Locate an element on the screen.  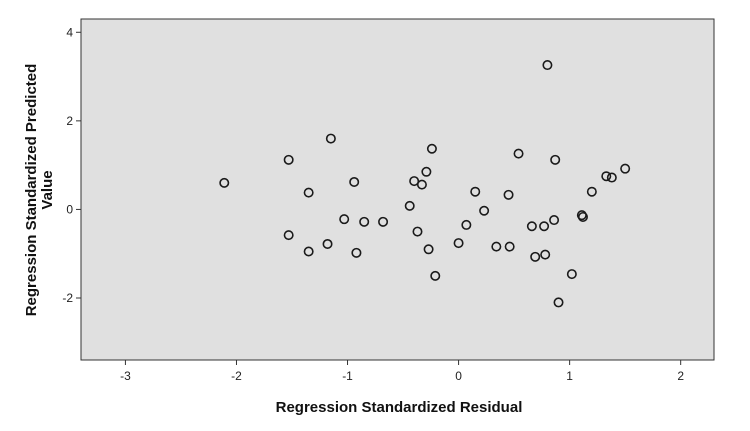
y-tick-label: 0 is located at coordinates (69, 209).